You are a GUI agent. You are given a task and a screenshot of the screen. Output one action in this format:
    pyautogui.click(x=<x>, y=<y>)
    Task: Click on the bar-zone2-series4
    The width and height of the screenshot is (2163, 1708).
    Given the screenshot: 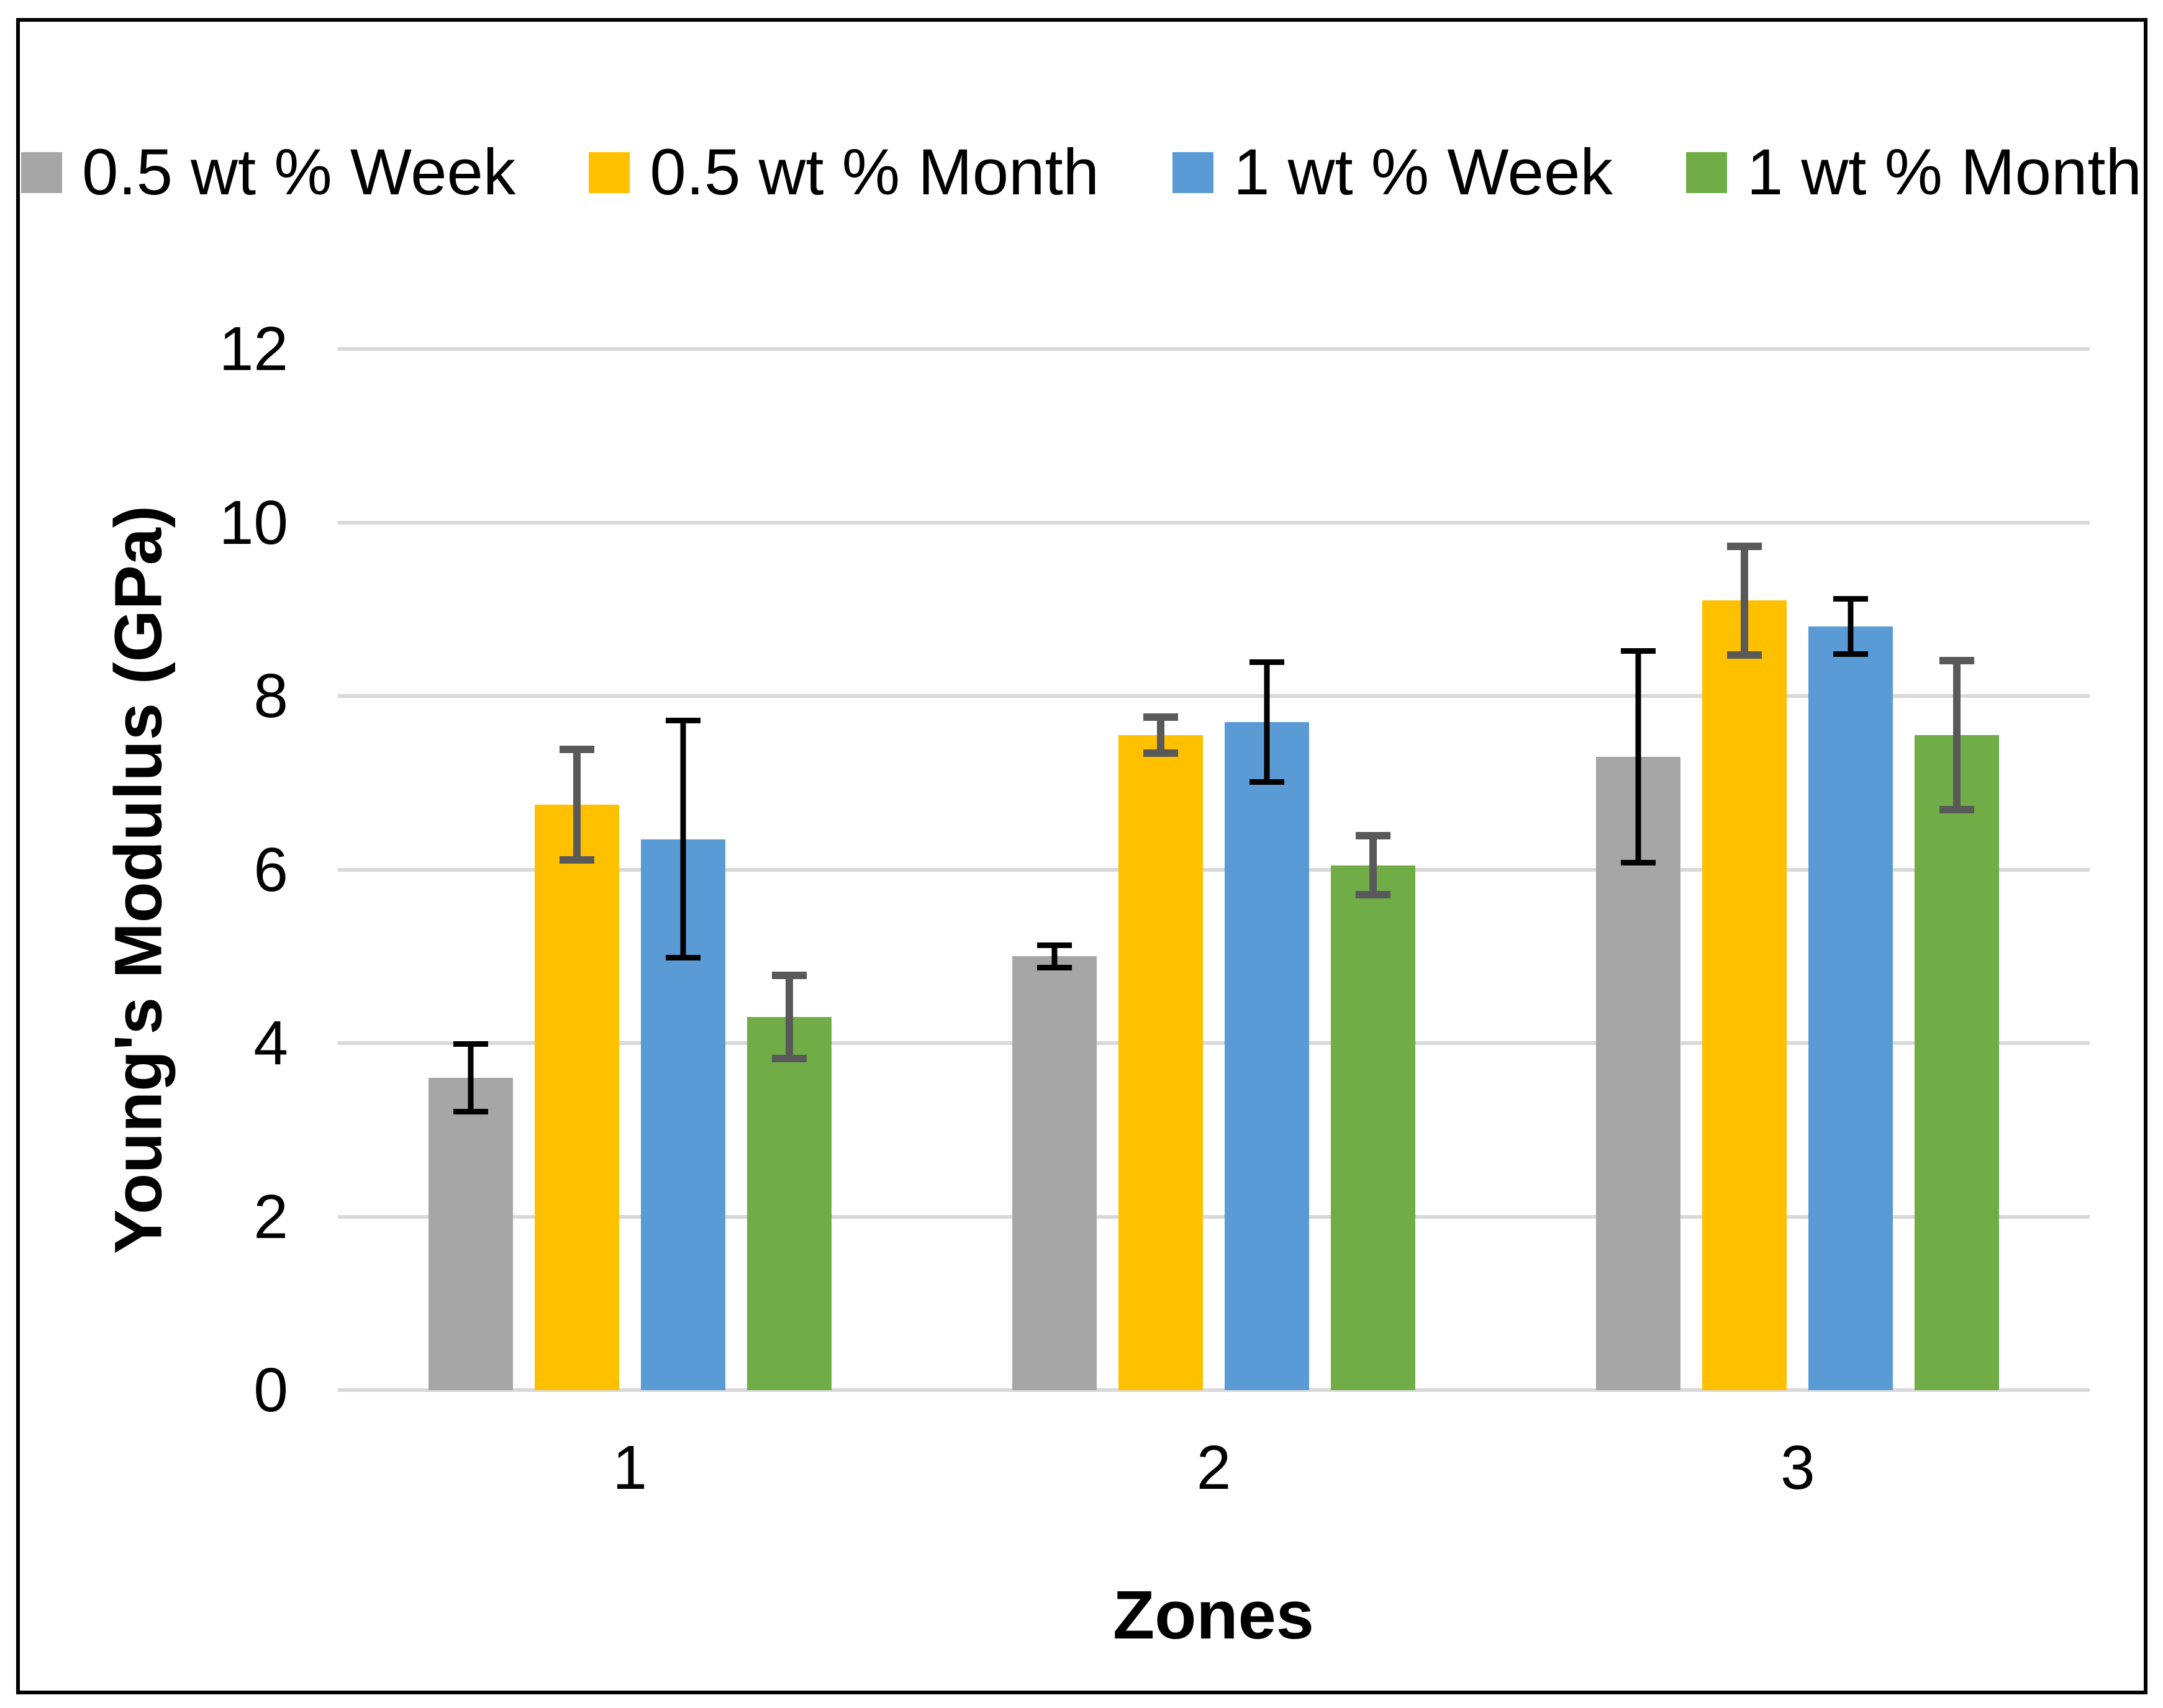 What is the action you would take?
    pyautogui.click(x=1373, y=1127)
    